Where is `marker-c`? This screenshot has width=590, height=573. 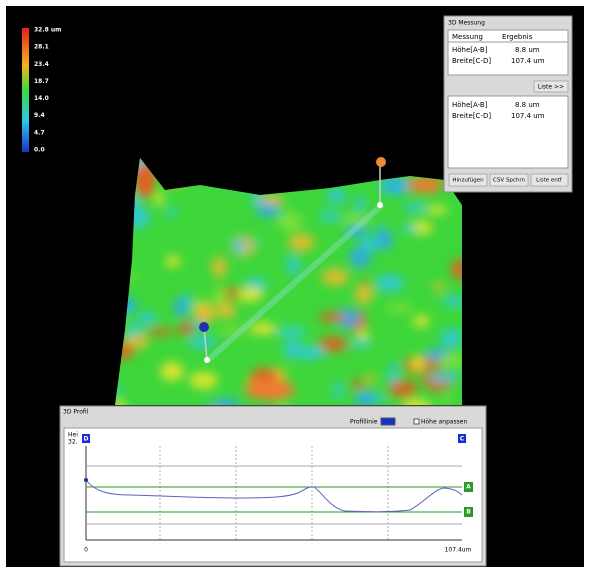 marker-c is located at coordinates (380, 205).